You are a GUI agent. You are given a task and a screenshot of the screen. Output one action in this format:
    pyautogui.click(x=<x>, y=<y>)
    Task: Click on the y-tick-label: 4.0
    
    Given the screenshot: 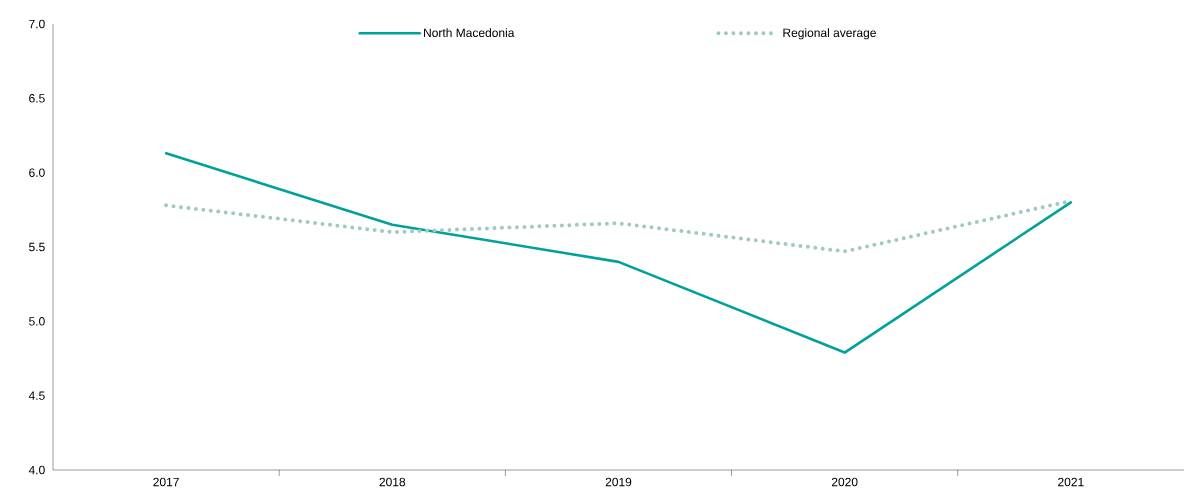 What is the action you would take?
    pyautogui.click(x=36, y=470)
    